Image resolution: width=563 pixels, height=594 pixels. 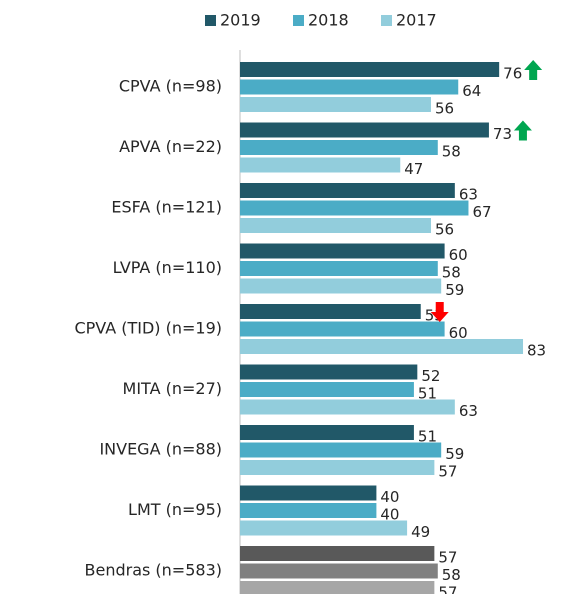 I want to click on category-label: CPVA (n=98), so click(x=170, y=86).